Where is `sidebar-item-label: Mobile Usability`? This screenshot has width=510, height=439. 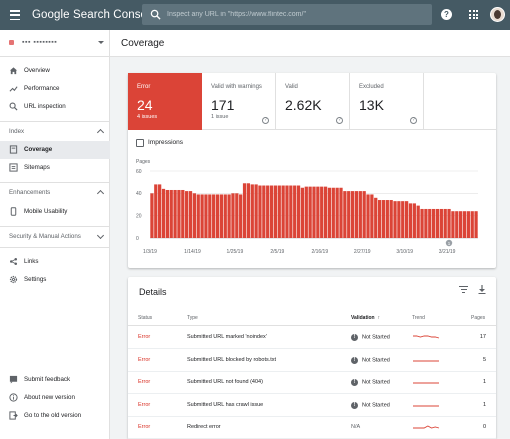
sidebar-item-label: Mobile Usability is located at coordinates (46, 211).